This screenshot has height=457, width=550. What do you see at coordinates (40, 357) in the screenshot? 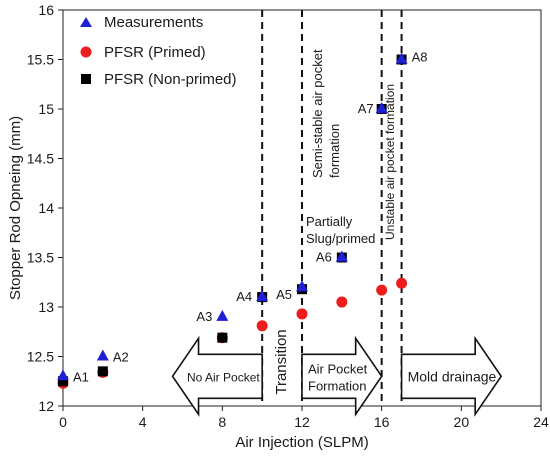
I see `y-tick-label: 12.5` at bounding box center [40, 357].